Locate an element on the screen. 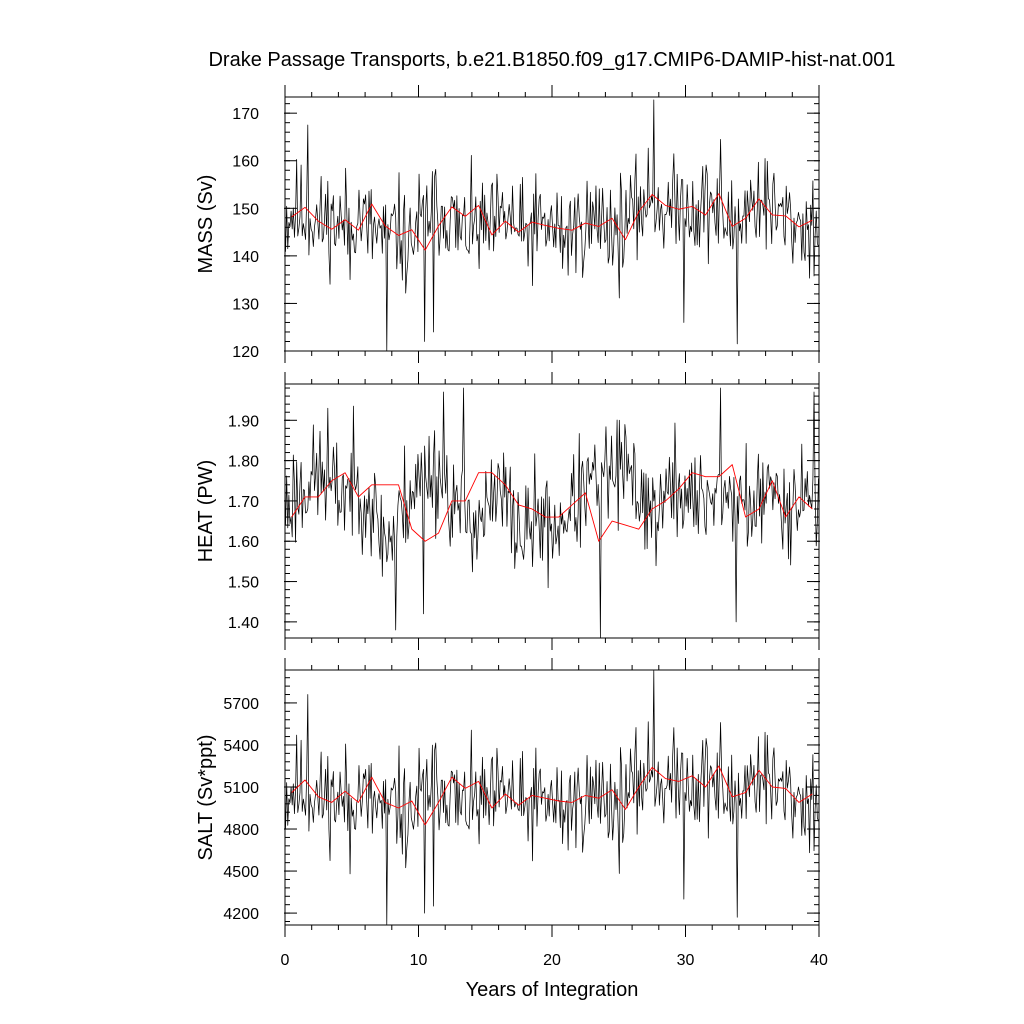 The height and width of the screenshot is (1024, 1024). y-axis-label: HEAT (PW) is located at coordinates (206, 511).